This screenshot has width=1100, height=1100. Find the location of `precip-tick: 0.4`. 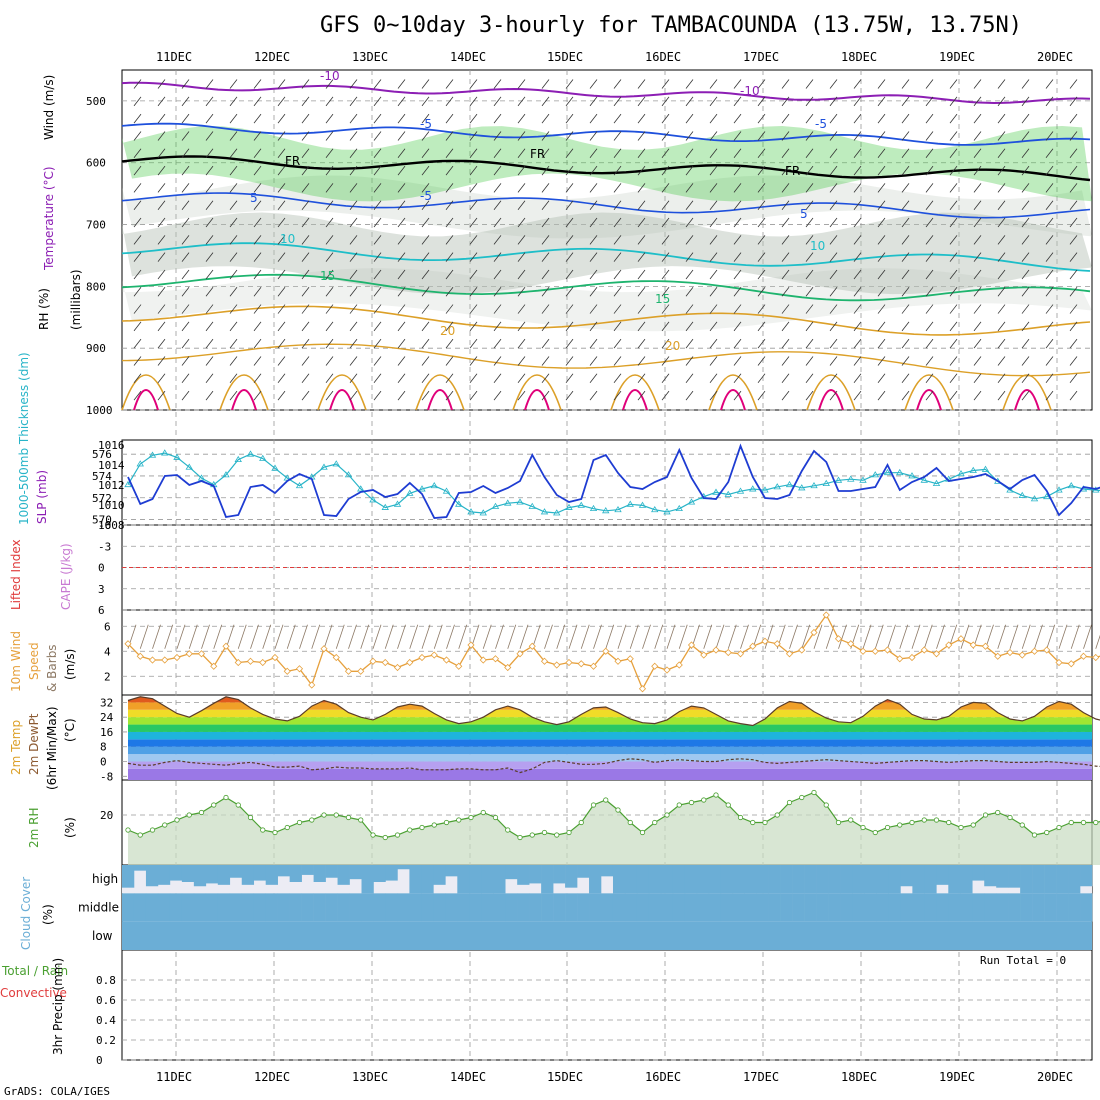

precip-tick: 0.4 is located at coordinates (106, 1020).